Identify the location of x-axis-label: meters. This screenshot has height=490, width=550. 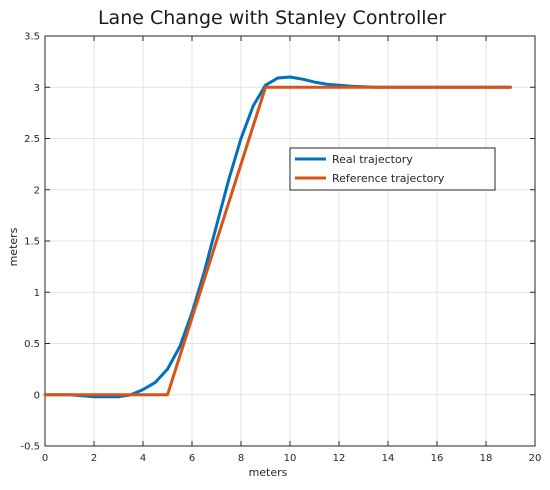
(268, 472).